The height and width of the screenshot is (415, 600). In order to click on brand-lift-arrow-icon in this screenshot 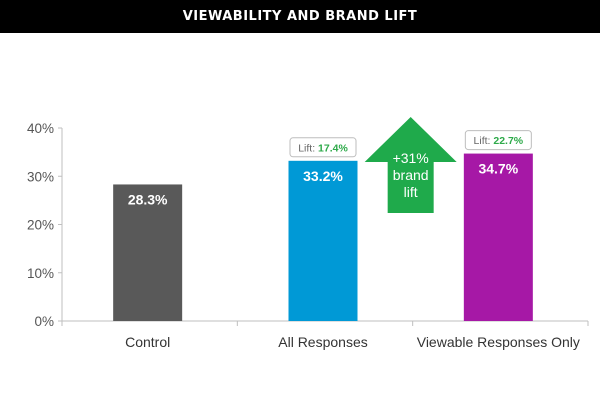, I will do `click(410, 165)`.